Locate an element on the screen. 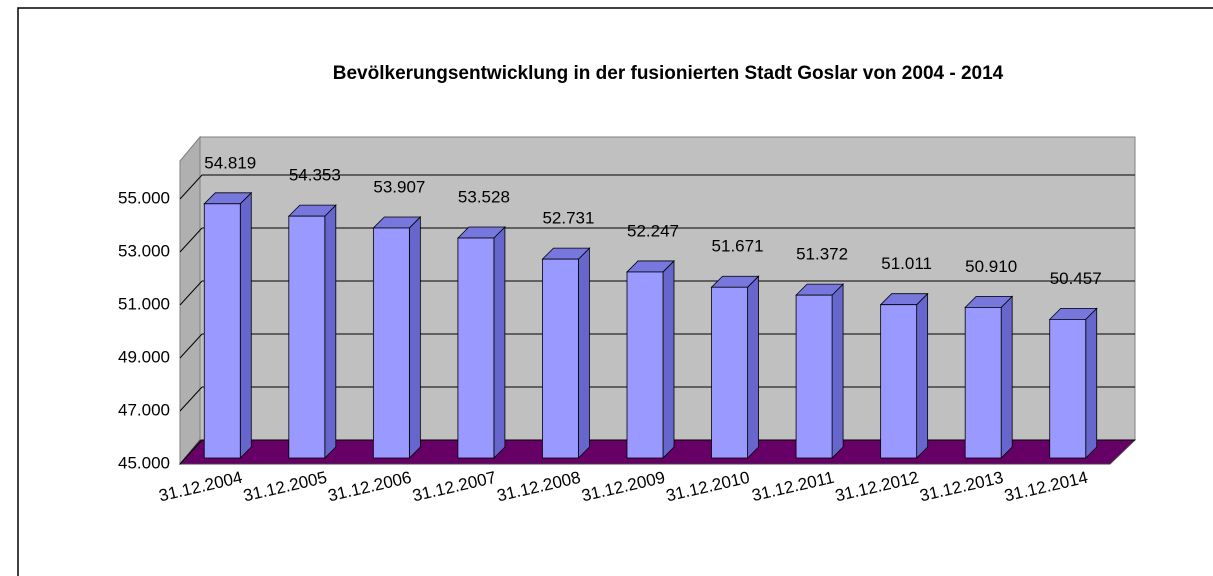 This screenshot has width=1213, height=576. value-label: 50.910 is located at coordinates (991, 266).